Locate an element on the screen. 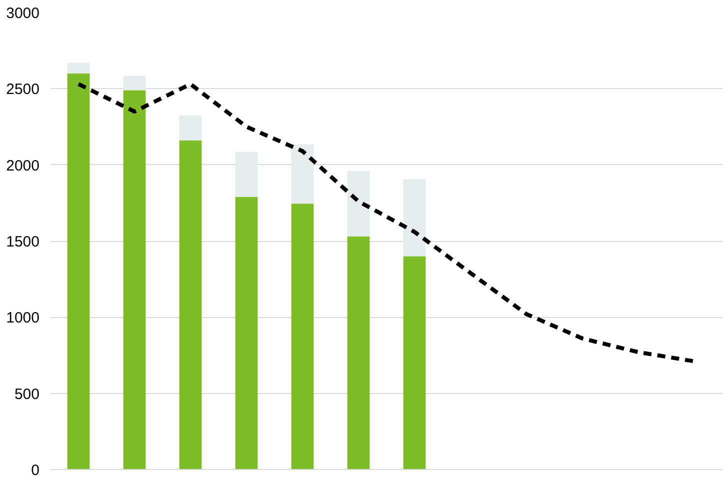 Image resolution: width=727 pixels, height=479 pixels. y-tick-label: 1500 is located at coordinates (23, 242).